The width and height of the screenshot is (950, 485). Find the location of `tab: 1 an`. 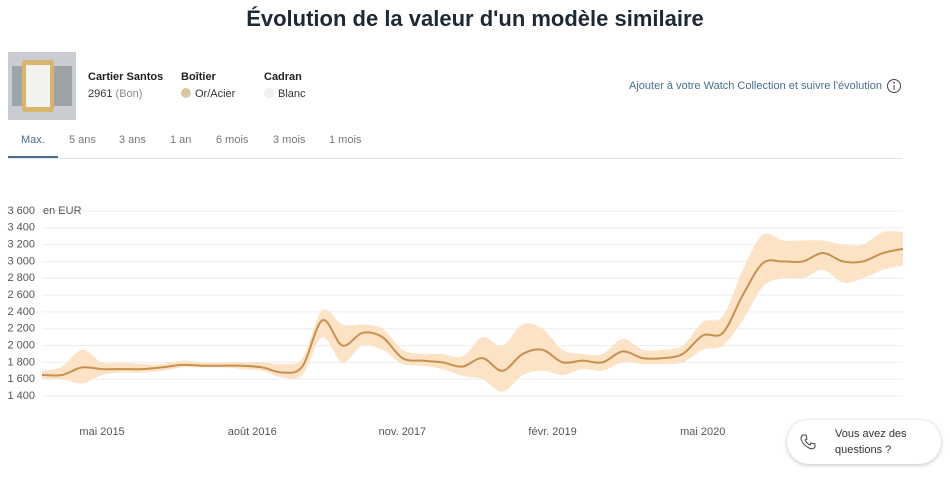

tab: 1 an is located at coordinates (181, 140).